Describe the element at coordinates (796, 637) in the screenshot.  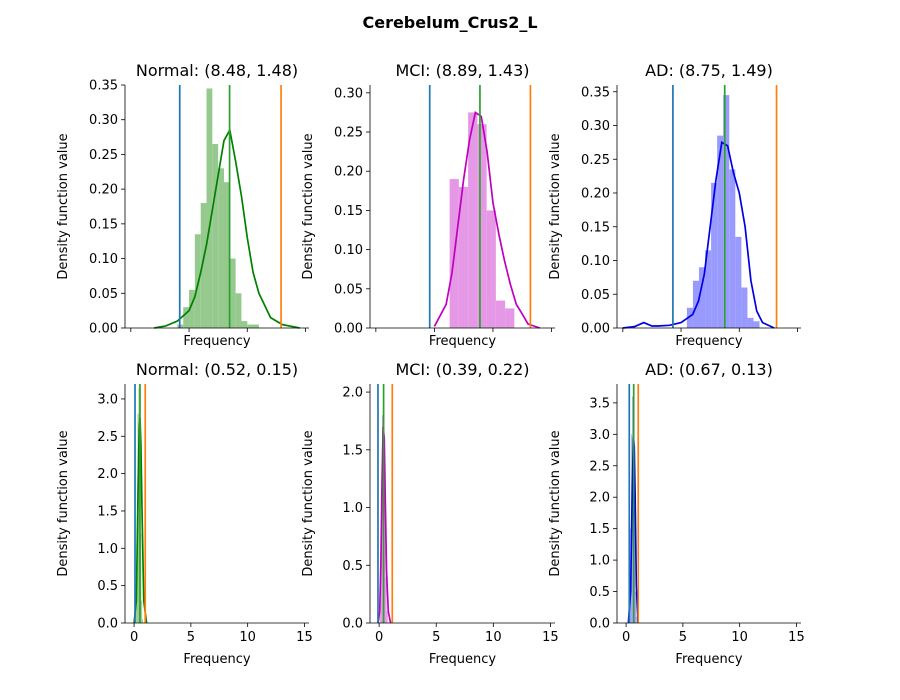
I see `chart-5-xtick-label: 15` at that location.